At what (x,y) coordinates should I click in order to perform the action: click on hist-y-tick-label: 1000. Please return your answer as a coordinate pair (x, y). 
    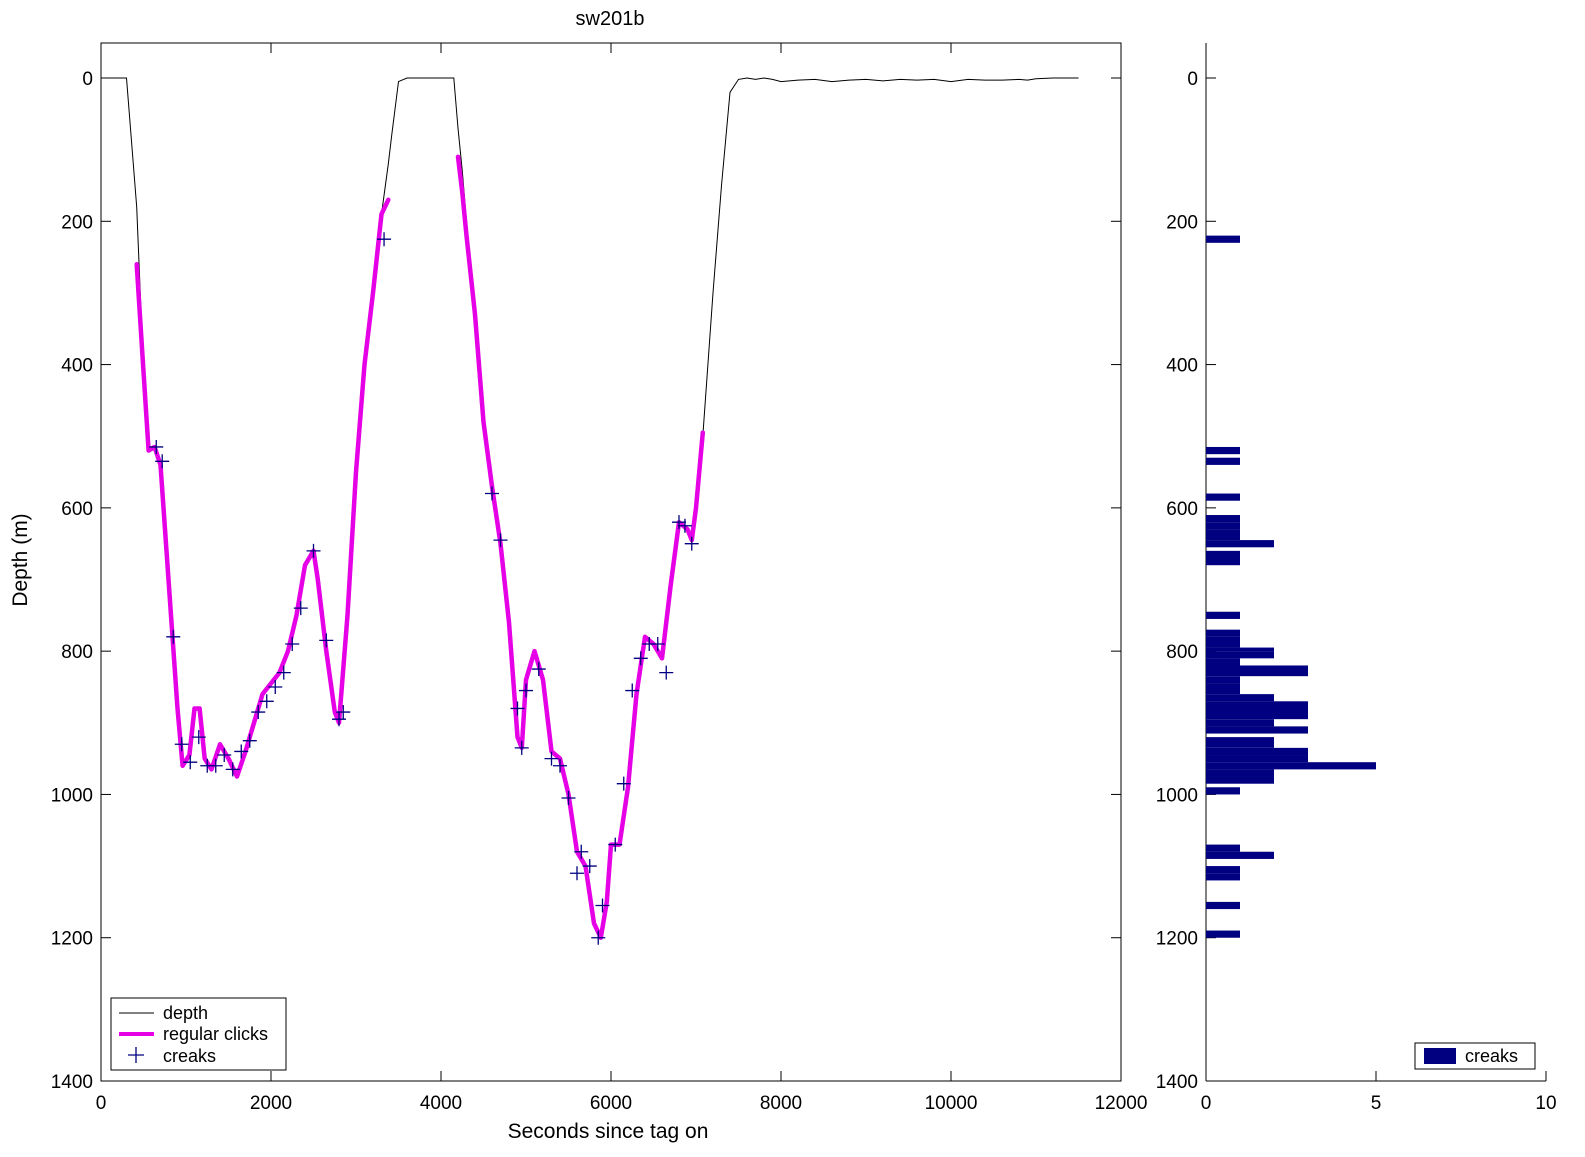
    Looking at the image, I should click on (1177, 795).